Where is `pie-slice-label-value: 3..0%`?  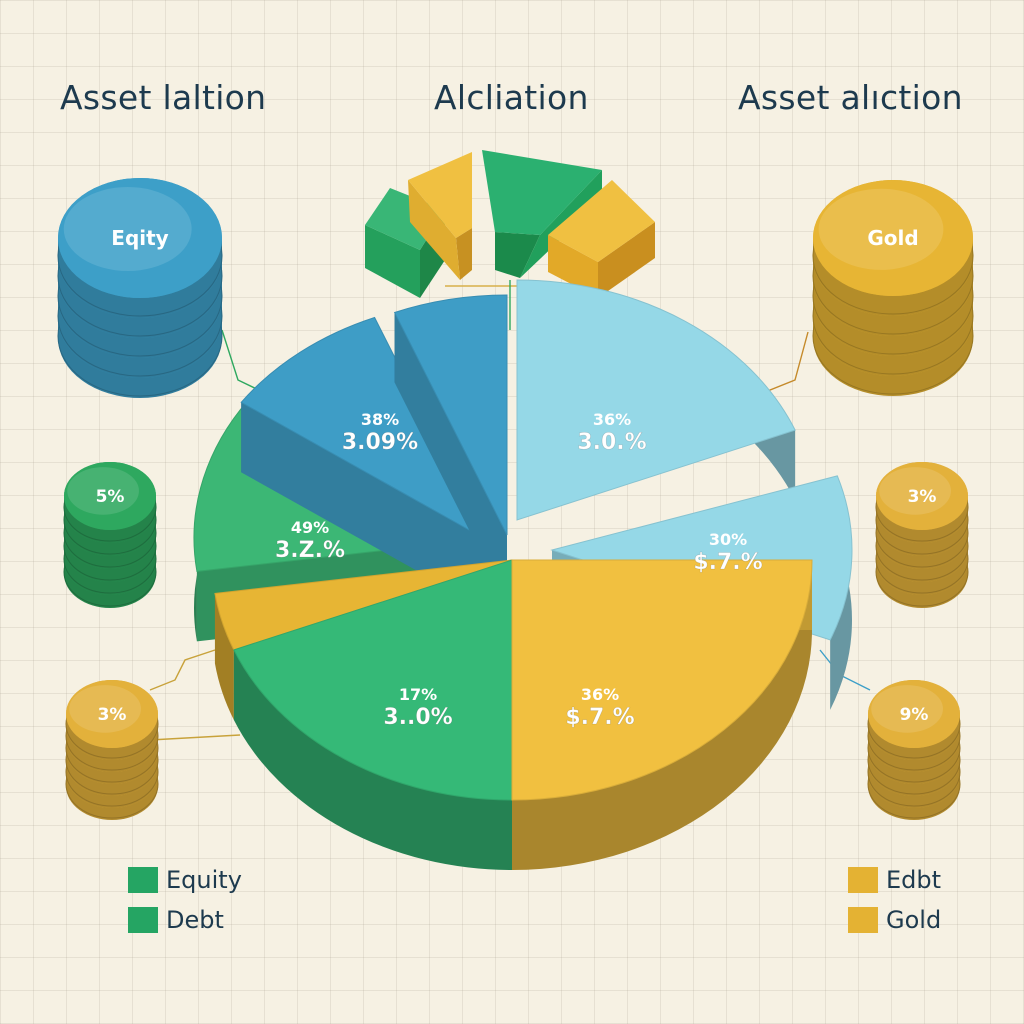
pie-slice-label-value: 3..0% is located at coordinates (417, 717).